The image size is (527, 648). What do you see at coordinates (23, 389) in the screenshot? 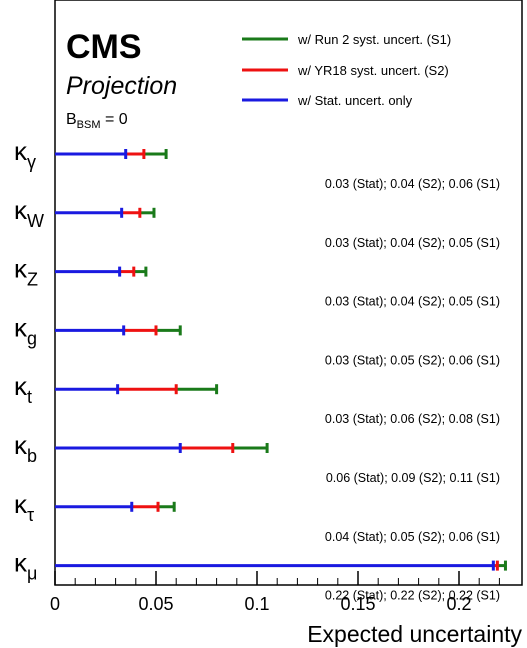
I see `y-label-4: κt` at bounding box center [23, 389].